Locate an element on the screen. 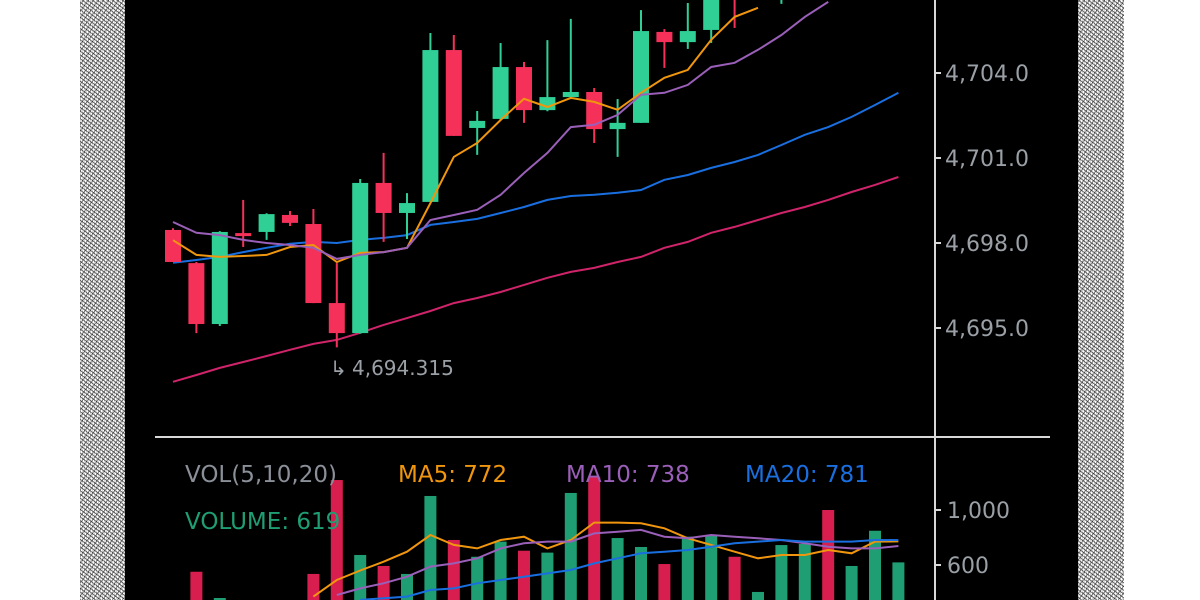  low-price-label: 4,694.315 is located at coordinates (403, 368).